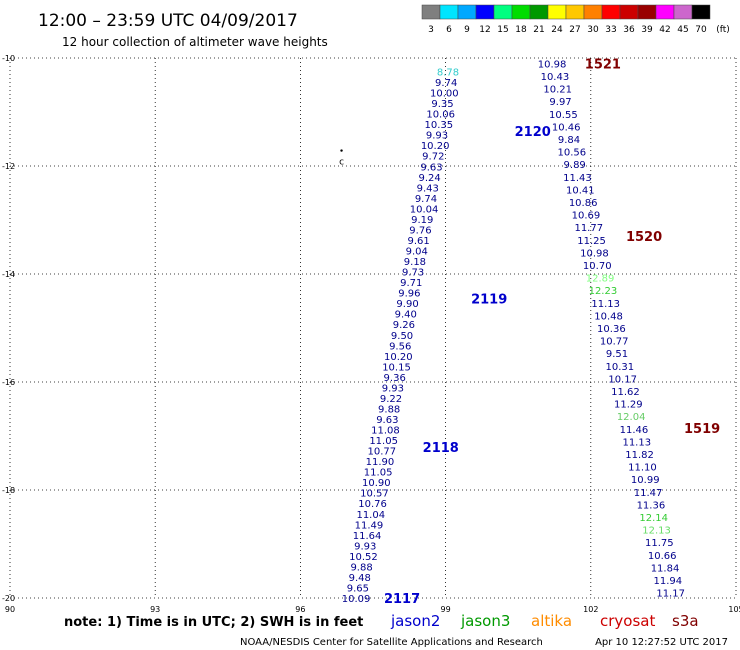 The height and width of the screenshot is (650, 740). Describe the element at coordinates (631, 417) in the screenshot. I see `swh-value-label: 12.04` at that location.